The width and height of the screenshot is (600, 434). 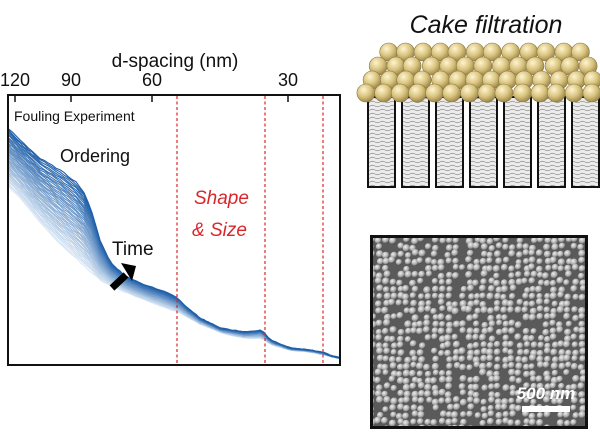 What do you see at coordinates (478, 72) in the screenshot?
I see `particle-cake` at bounding box center [478, 72].